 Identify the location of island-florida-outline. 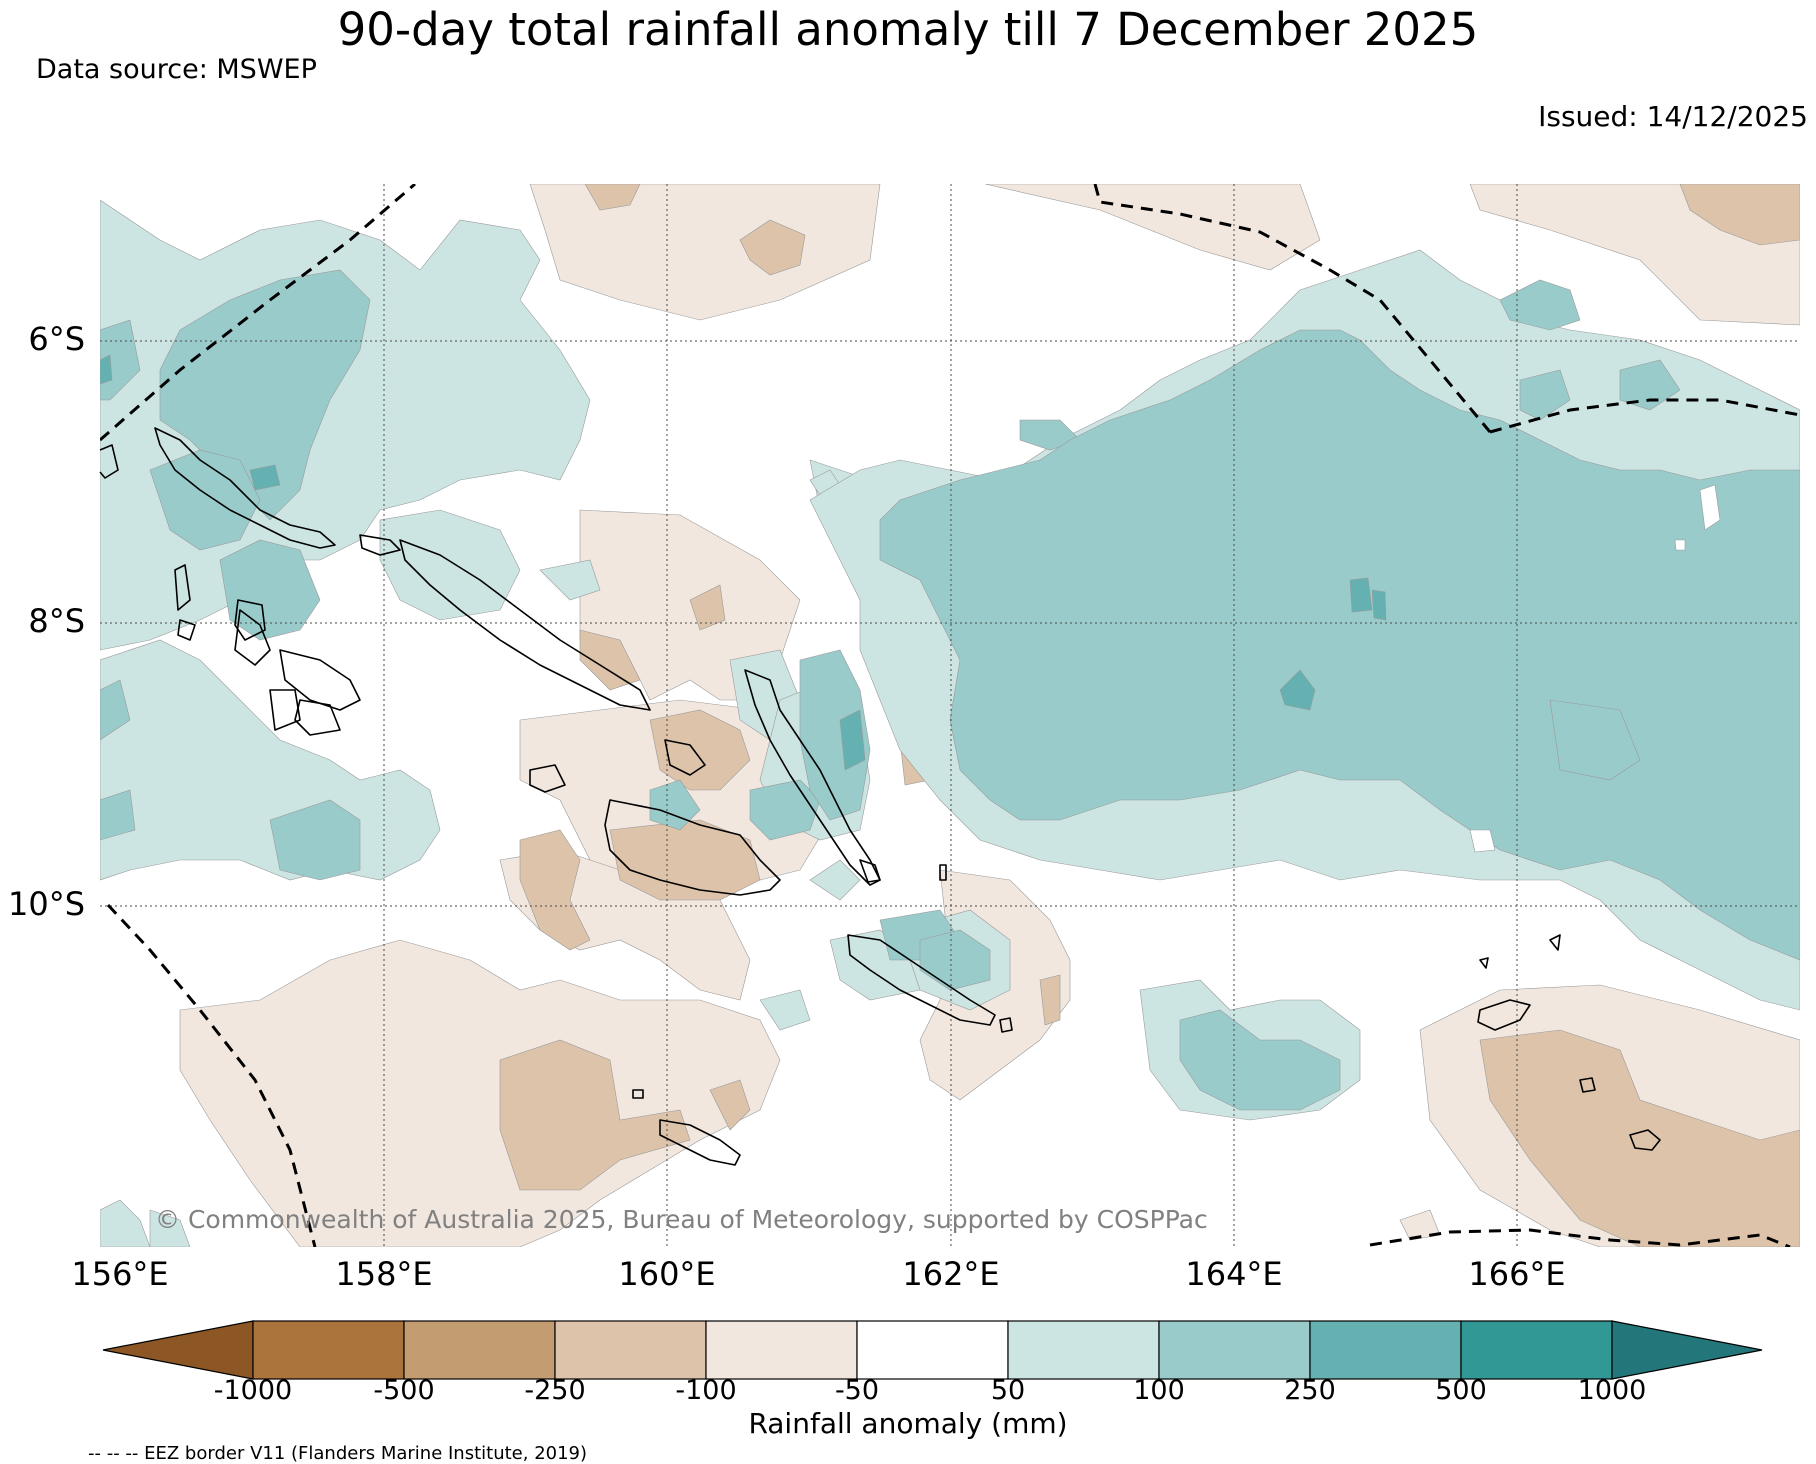
(685, 757).